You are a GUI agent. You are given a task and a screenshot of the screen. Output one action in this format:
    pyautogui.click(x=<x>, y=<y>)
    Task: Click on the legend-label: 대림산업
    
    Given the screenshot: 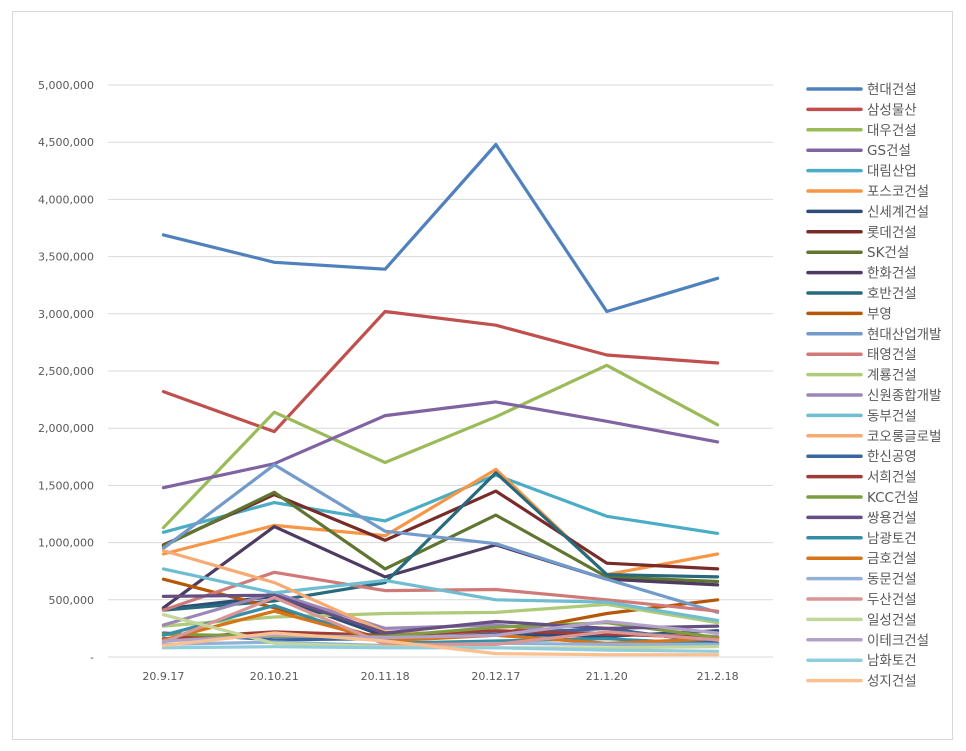 What is the action you would take?
    pyautogui.click(x=892, y=172)
    